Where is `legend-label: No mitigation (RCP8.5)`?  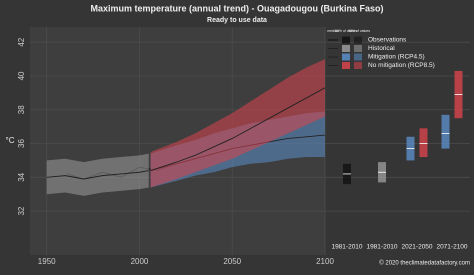
legend-label: No mitigation (RCP8.5) is located at coordinates (401, 65).